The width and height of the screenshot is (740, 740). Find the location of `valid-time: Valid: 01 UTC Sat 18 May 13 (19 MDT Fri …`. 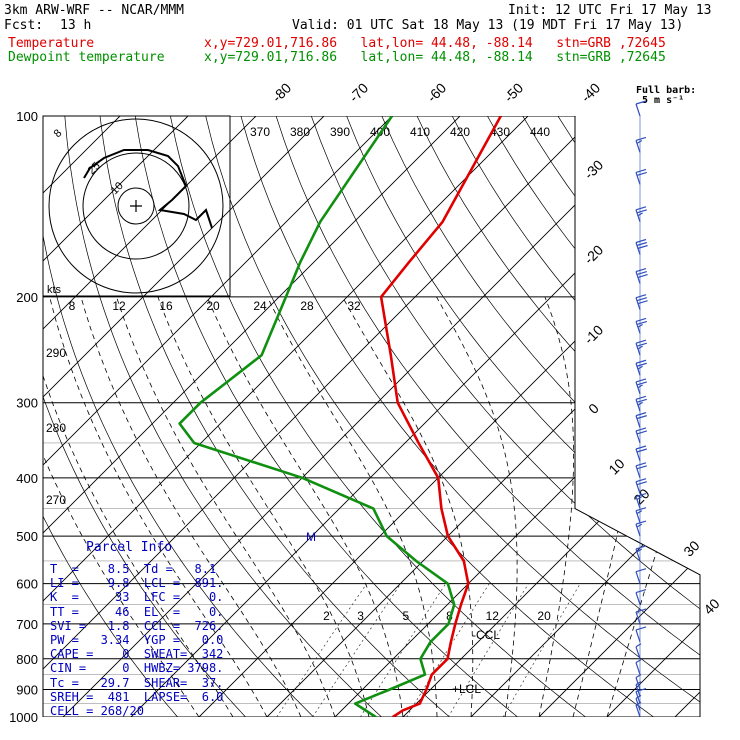

valid-time: Valid: 01 UTC Sat 18 May 13 (19 MDT Fri … is located at coordinates (488, 25).